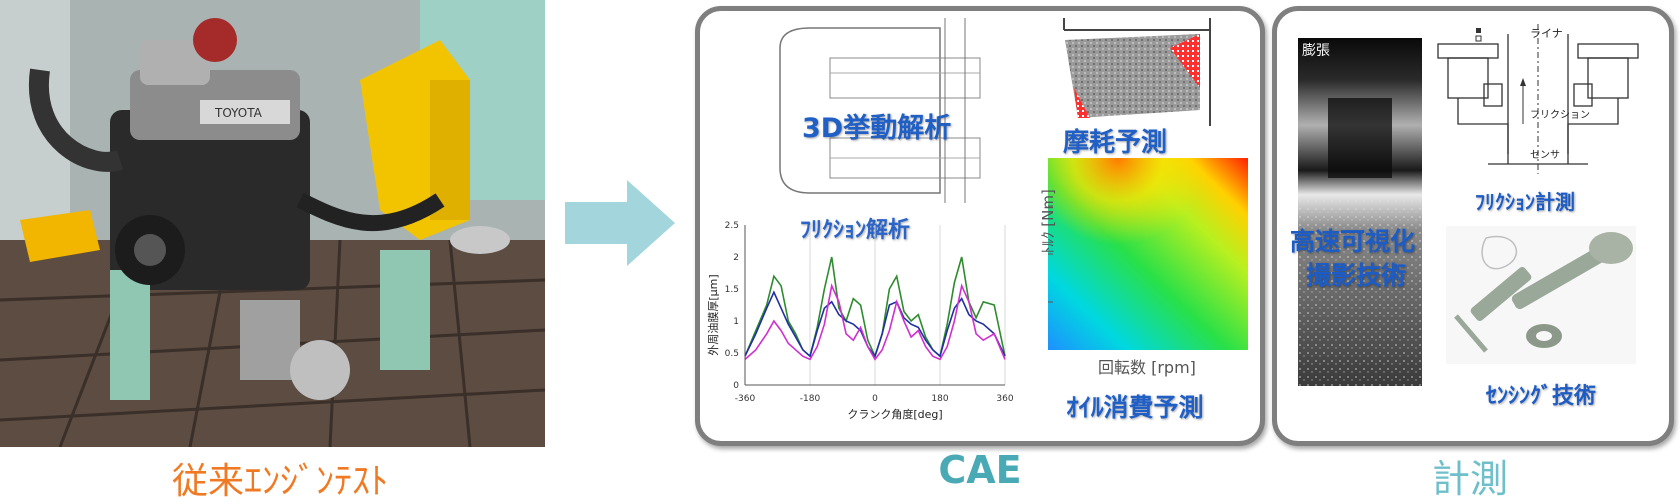 This screenshot has width=1680, height=504. I want to click on label-highspeed-line2: 撮影技術, so click(1356, 275).